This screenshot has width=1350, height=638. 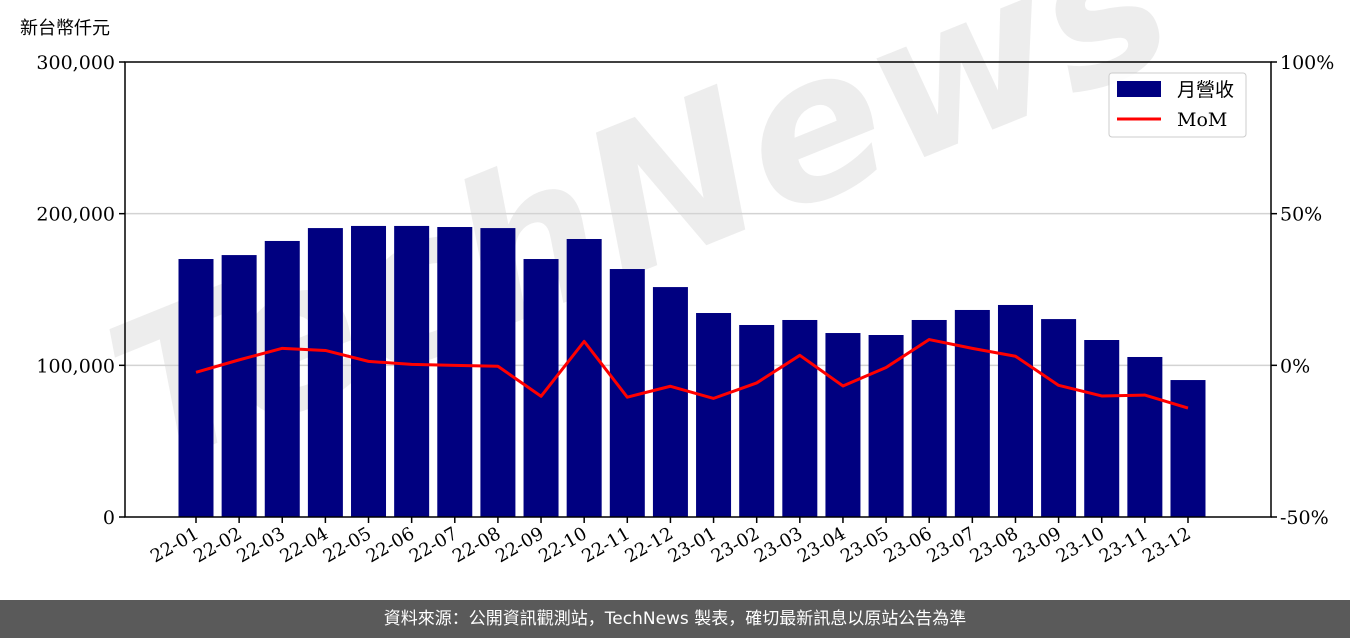 What do you see at coordinates (75, 63) in the screenshot?
I see `y-tick-label: 300,000` at bounding box center [75, 63].